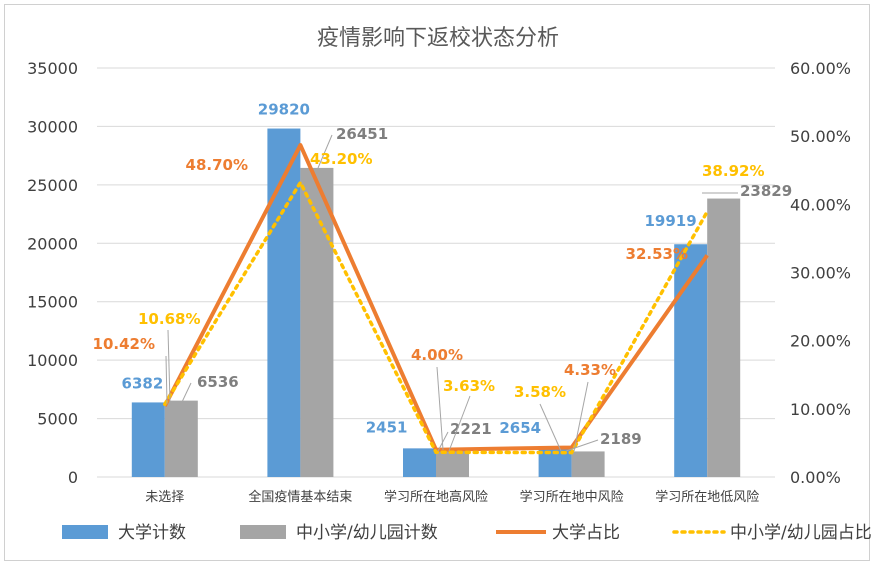  What do you see at coordinates (437, 355) in the screenshot?
I see `line-univ-label: 4.00%` at bounding box center [437, 355].